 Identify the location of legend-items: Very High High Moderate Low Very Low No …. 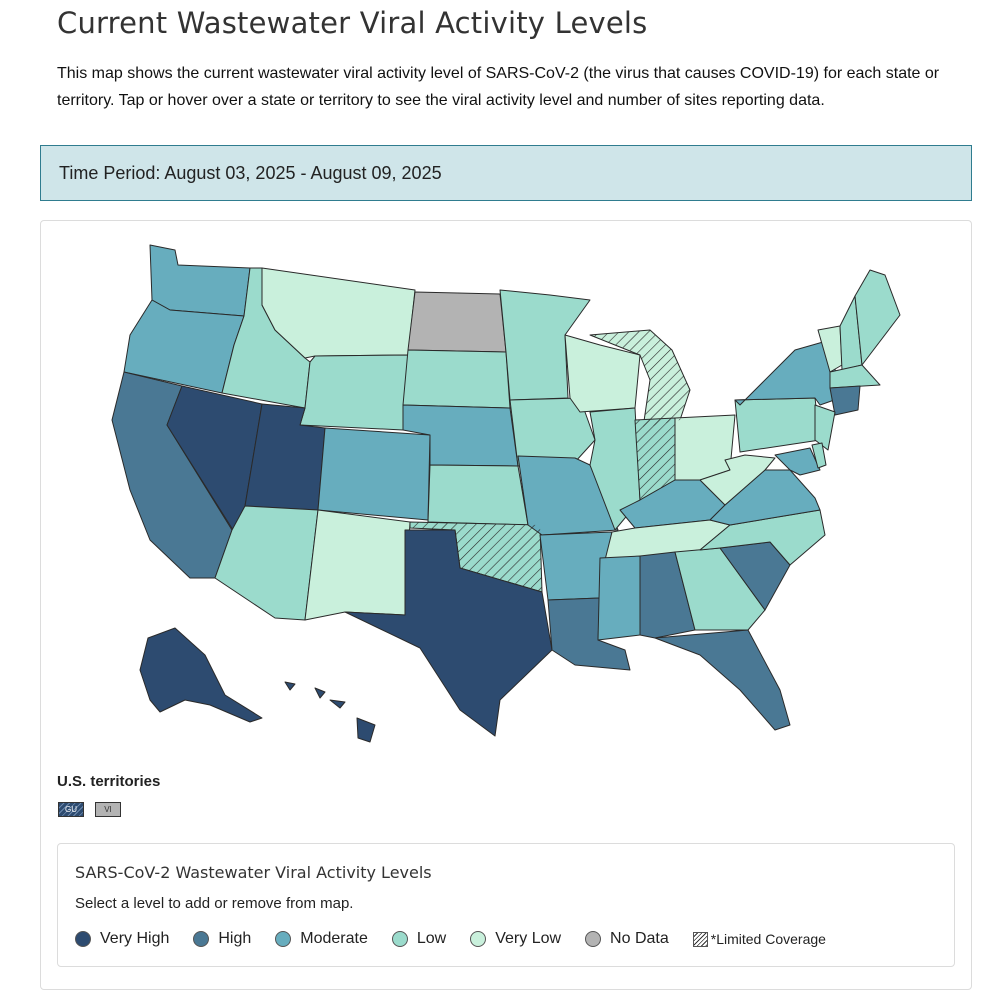
(450, 939).